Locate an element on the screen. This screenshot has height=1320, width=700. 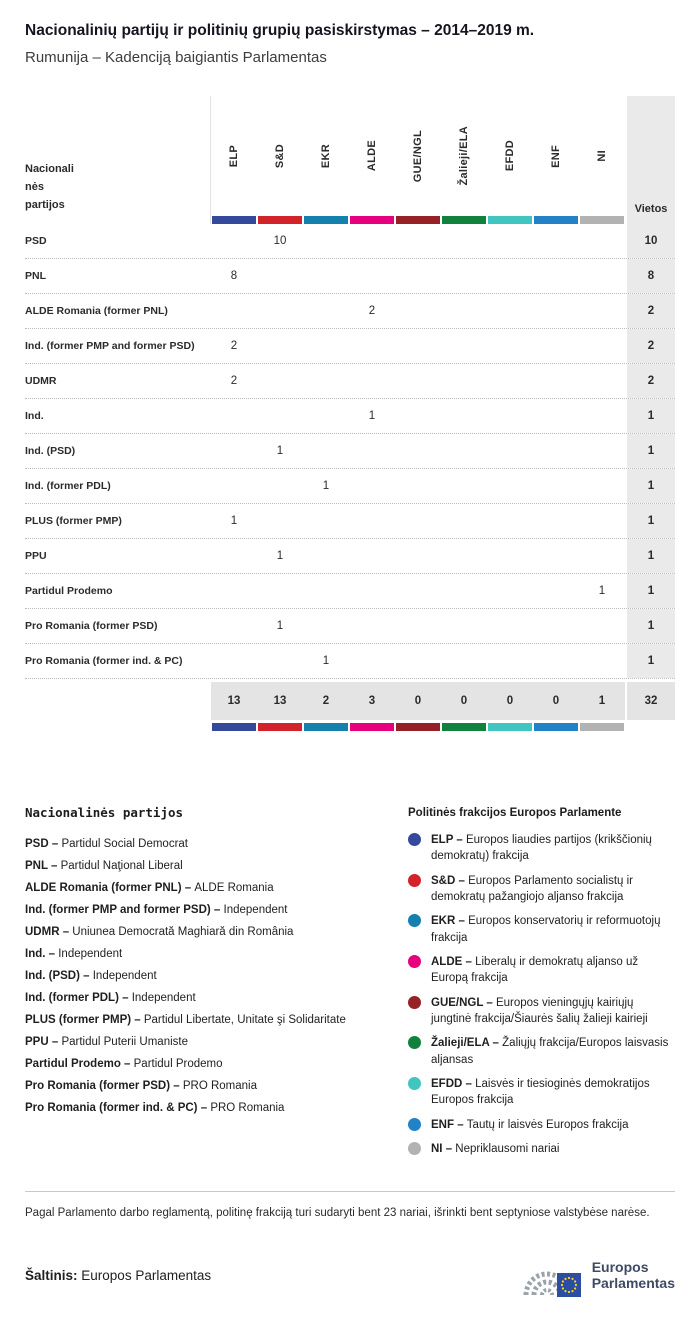
party-abbr: Pro Romania (former ind. & PC) – is located at coordinates (118, 1108).